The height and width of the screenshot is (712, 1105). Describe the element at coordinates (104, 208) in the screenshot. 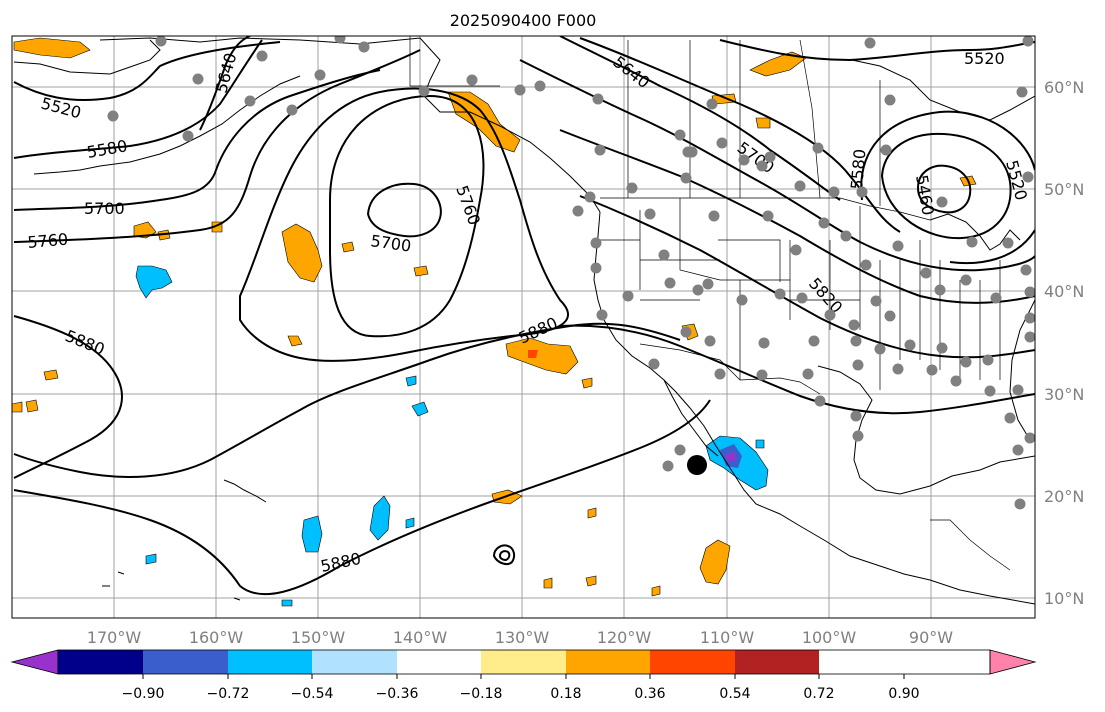

I see `contour-label: 5700` at that location.